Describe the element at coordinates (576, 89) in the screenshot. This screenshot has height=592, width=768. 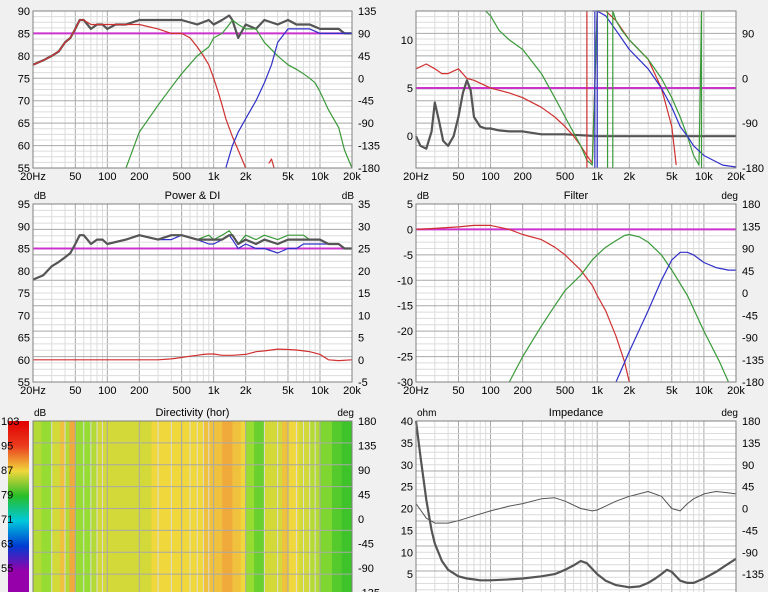
I see `plot-frame` at that location.